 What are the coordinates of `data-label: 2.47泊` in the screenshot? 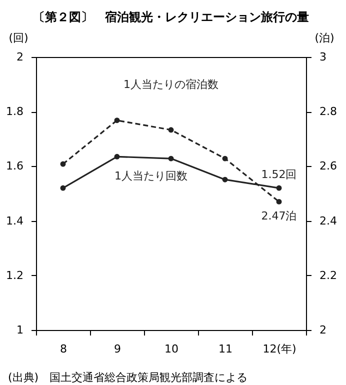 It's located at (279, 216).